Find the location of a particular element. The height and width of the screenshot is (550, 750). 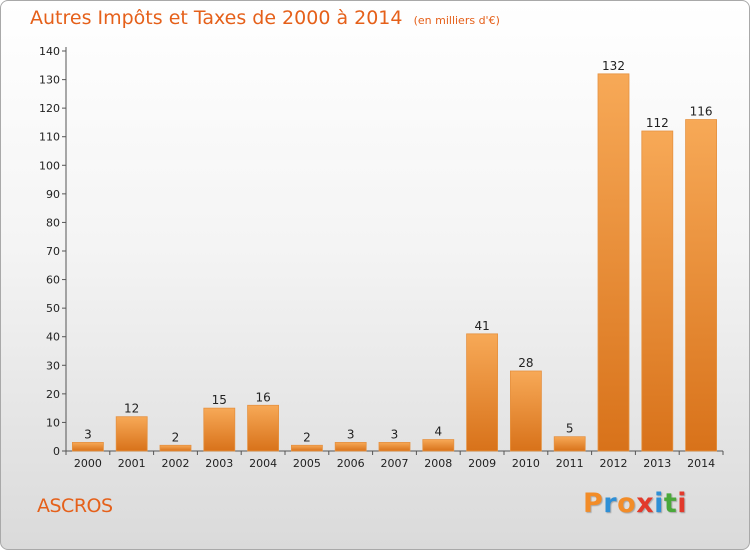

y-tick-label: 20 is located at coordinates (53, 394).